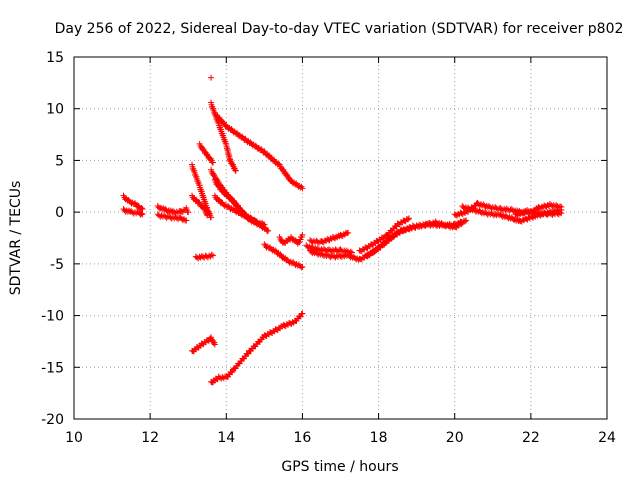 Image resolution: width=640 pixels, height=480 pixels. I want to click on x-tick-label: 10, so click(74, 438).